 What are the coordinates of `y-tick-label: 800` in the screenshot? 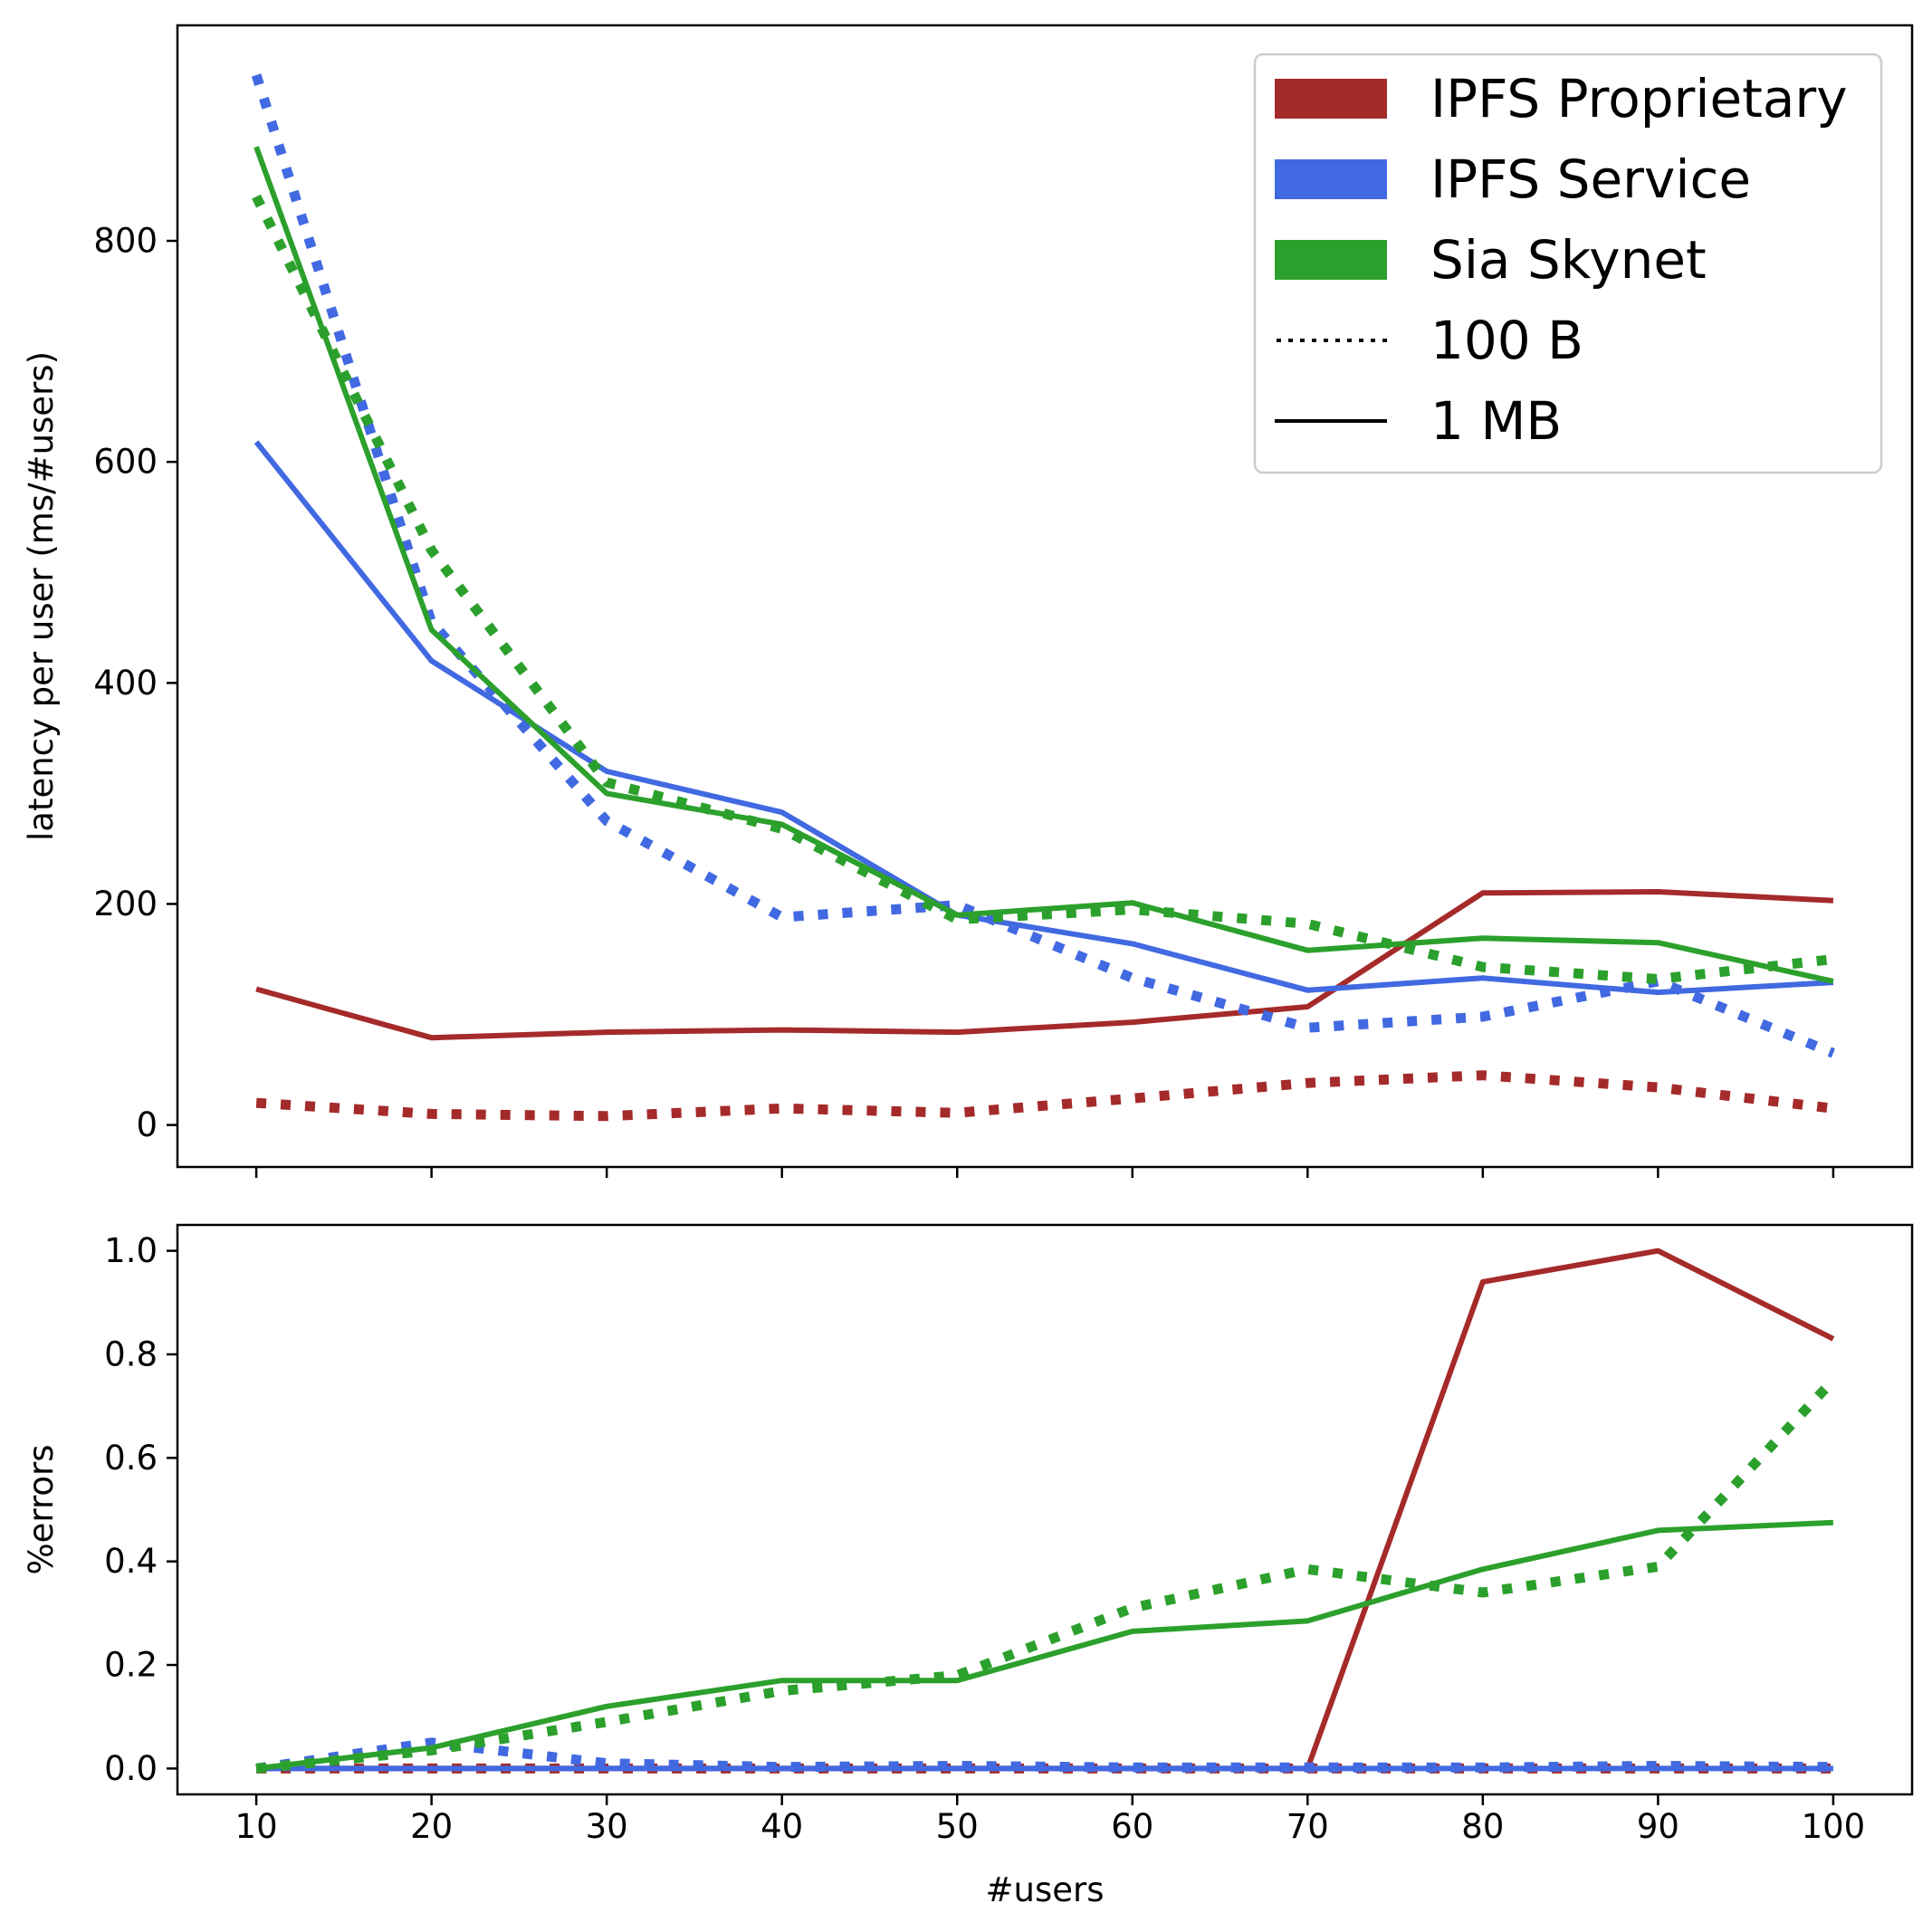 It's located at (125, 241).